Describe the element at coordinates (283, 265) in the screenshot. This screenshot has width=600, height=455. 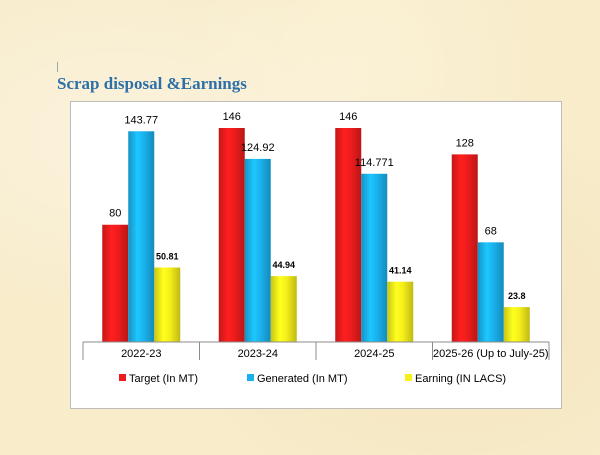
I see `data-label: 44.94` at that location.